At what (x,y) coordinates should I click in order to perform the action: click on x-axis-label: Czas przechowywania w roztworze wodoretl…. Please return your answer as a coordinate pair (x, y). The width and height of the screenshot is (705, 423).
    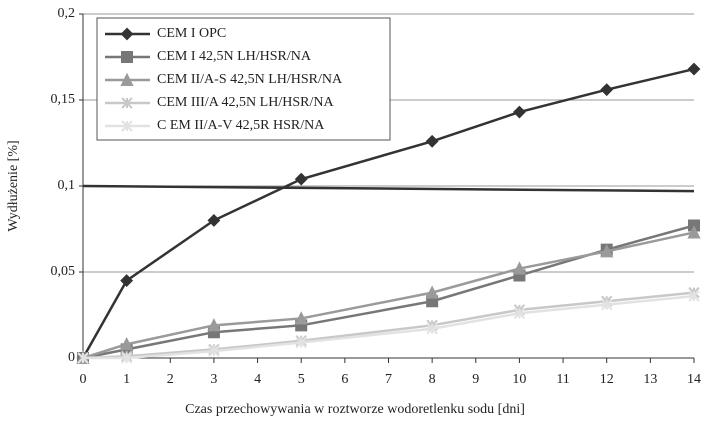
    Looking at the image, I should click on (355, 409).